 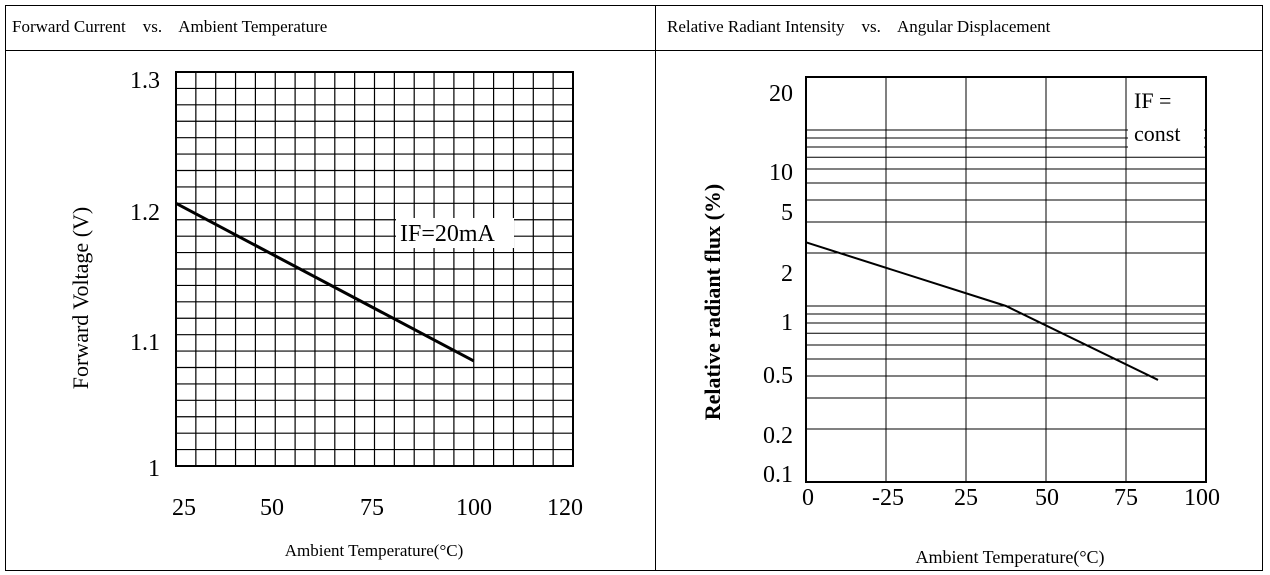 I want to click on y-tick-label: 20, so click(x=781, y=94).